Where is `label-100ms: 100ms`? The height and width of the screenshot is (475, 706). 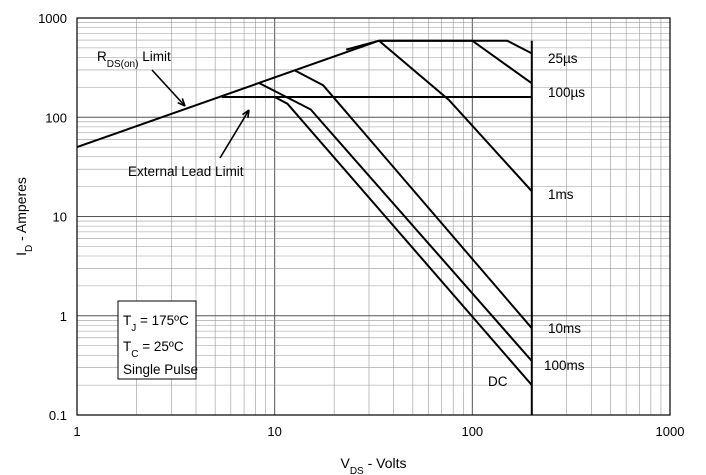 label-100ms: 100ms is located at coordinates (564, 365).